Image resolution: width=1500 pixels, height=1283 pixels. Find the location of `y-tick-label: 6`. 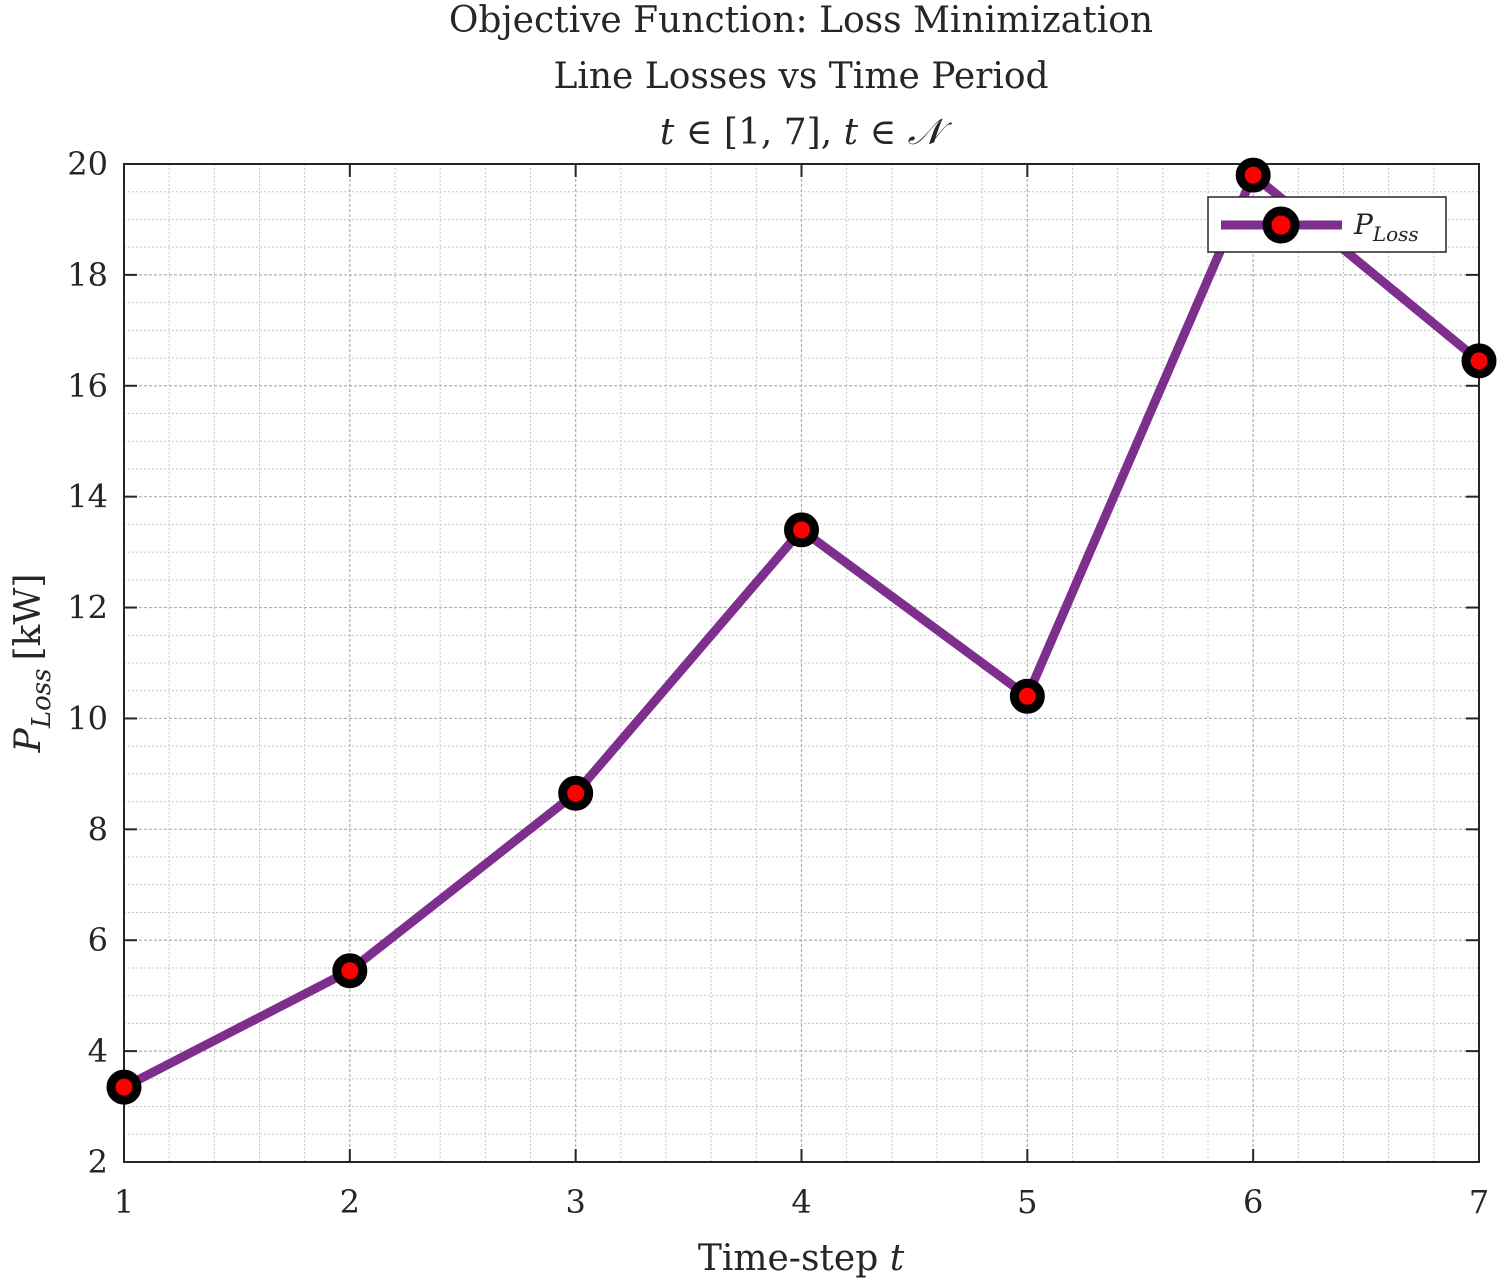

y-tick-label: 6 is located at coordinates (98, 940).